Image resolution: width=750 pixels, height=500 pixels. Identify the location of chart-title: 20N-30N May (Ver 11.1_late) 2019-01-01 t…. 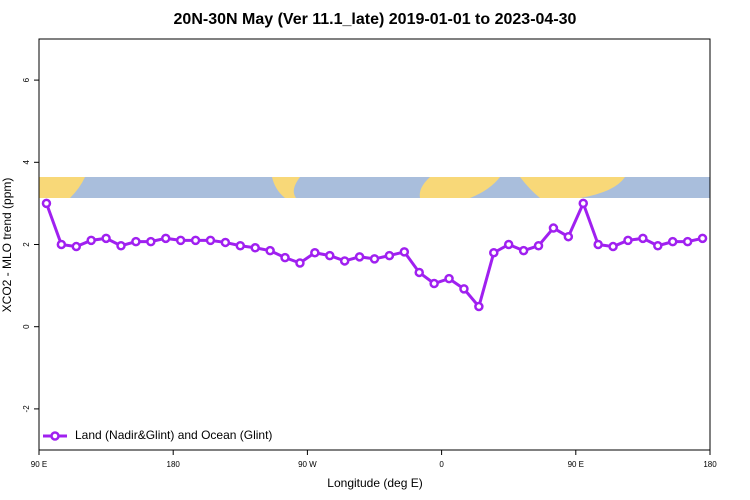
(375, 19).